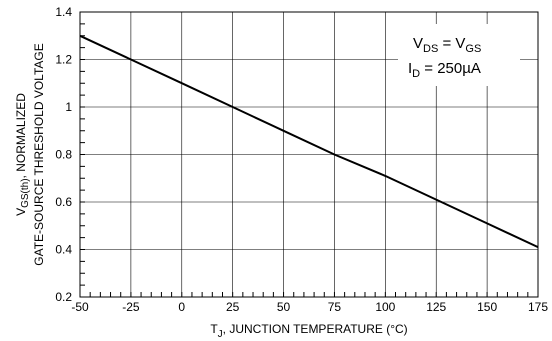  What do you see at coordinates (131, 307) in the screenshot?
I see `x-tick-label: -25` at bounding box center [131, 307].